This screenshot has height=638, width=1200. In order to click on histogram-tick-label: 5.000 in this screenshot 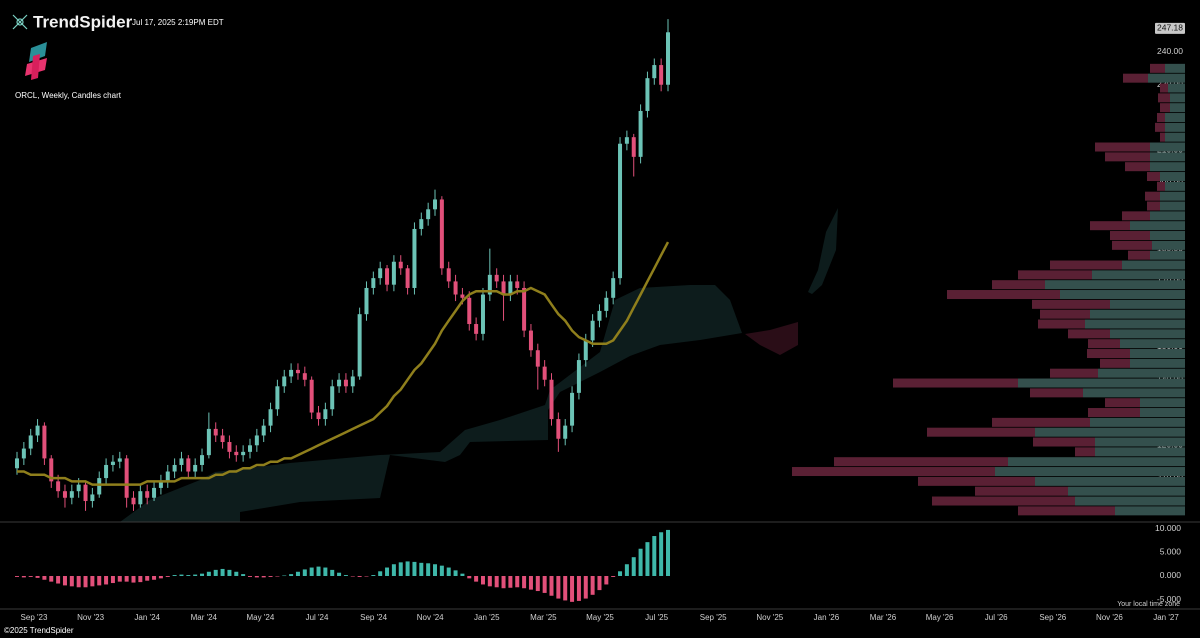, I will do `click(1171, 552)`.